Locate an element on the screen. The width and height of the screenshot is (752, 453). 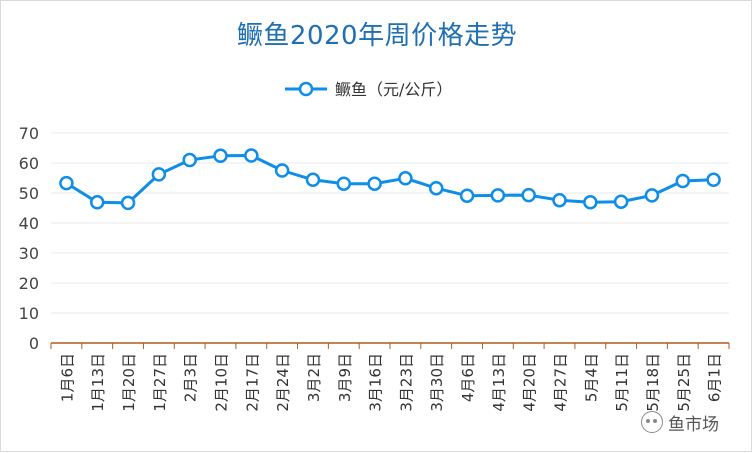
x-tick-label: 5月11日 is located at coordinates (622, 382).